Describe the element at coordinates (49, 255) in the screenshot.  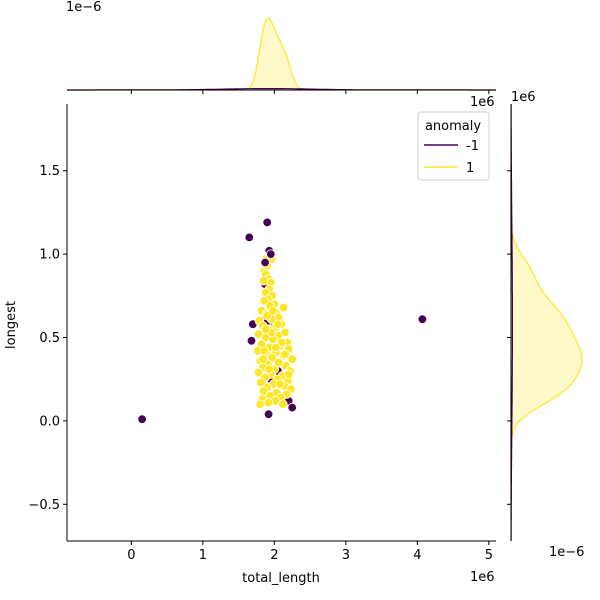
I see `y-tick-label: 1.0` at that location.